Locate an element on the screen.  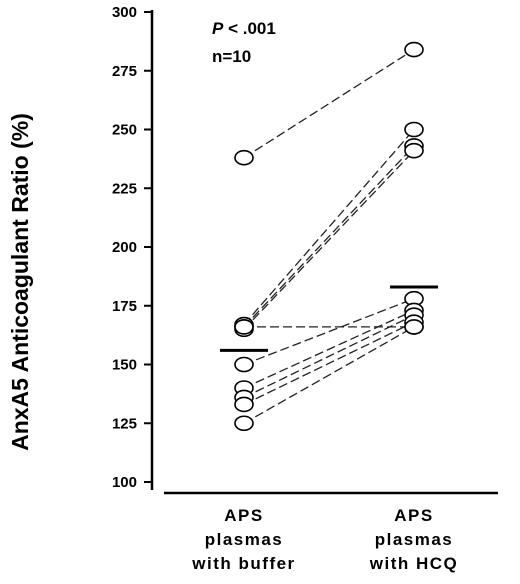
x-category-labels: APS plasmas with buffer APS plasmas with HCQ is located at coordinates (325, 539).